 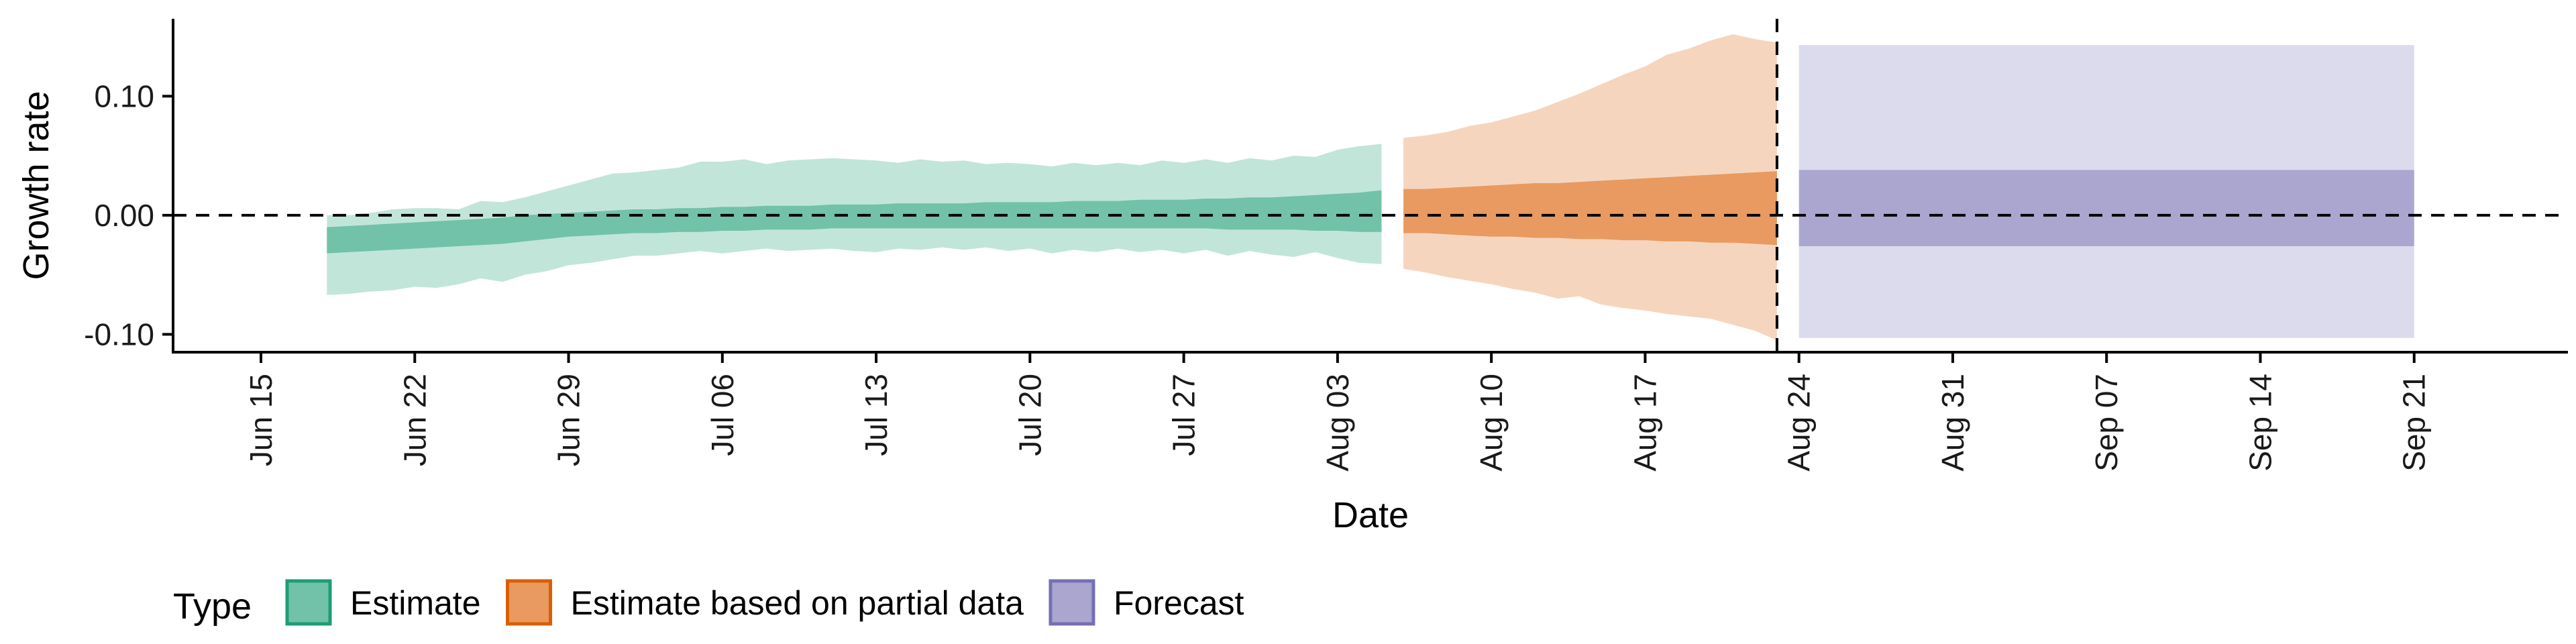 I want to click on legend-key-estimate, so click(x=308, y=602).